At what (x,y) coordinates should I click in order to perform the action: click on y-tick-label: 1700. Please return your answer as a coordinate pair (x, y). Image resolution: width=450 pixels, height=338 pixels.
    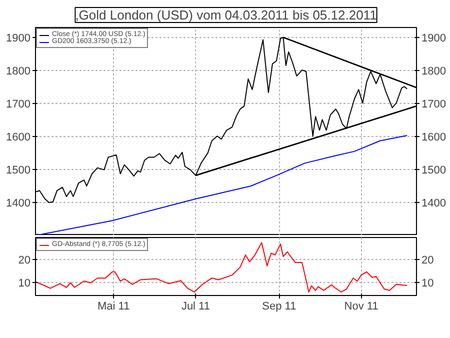
    Looking at the image, I should click on (18, 104).